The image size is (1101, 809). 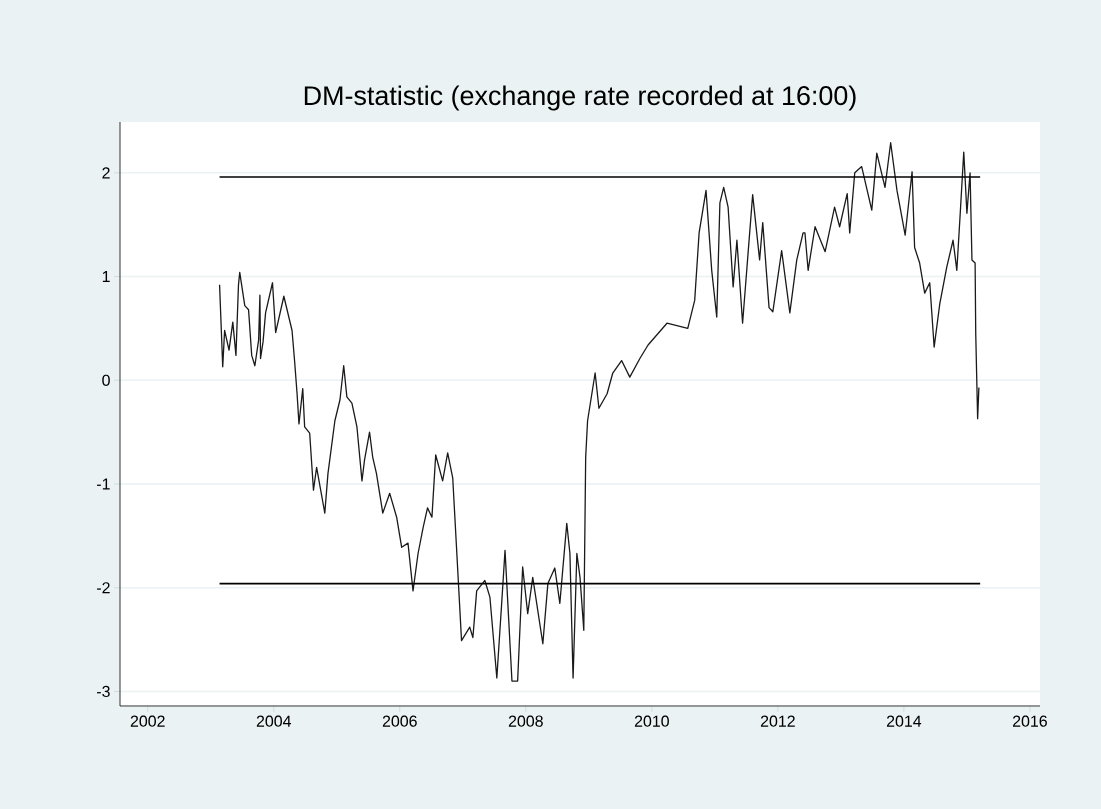 I want to click on x-tick-label: 2006, so click(x=399, y=721).